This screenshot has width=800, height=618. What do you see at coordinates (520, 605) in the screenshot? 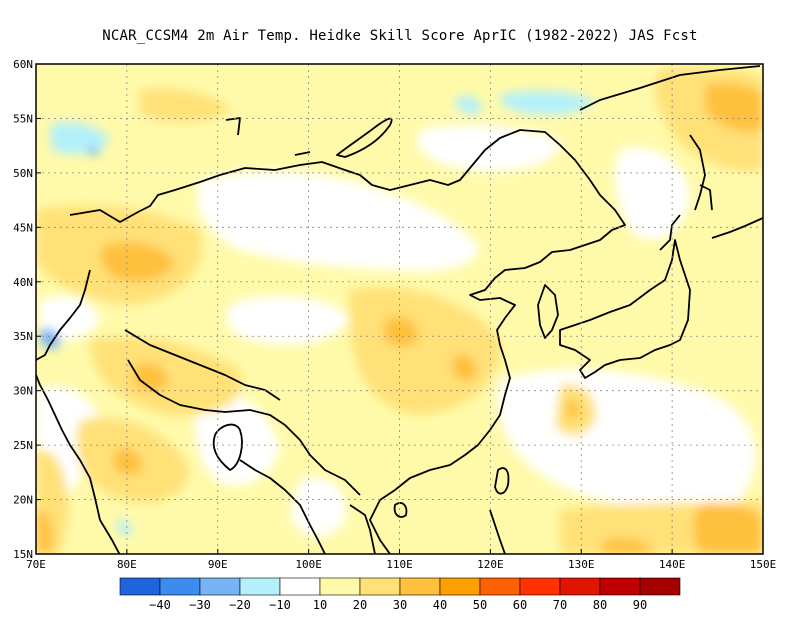
I see `colorbar-label: 60` at bounding box center [520, 605].